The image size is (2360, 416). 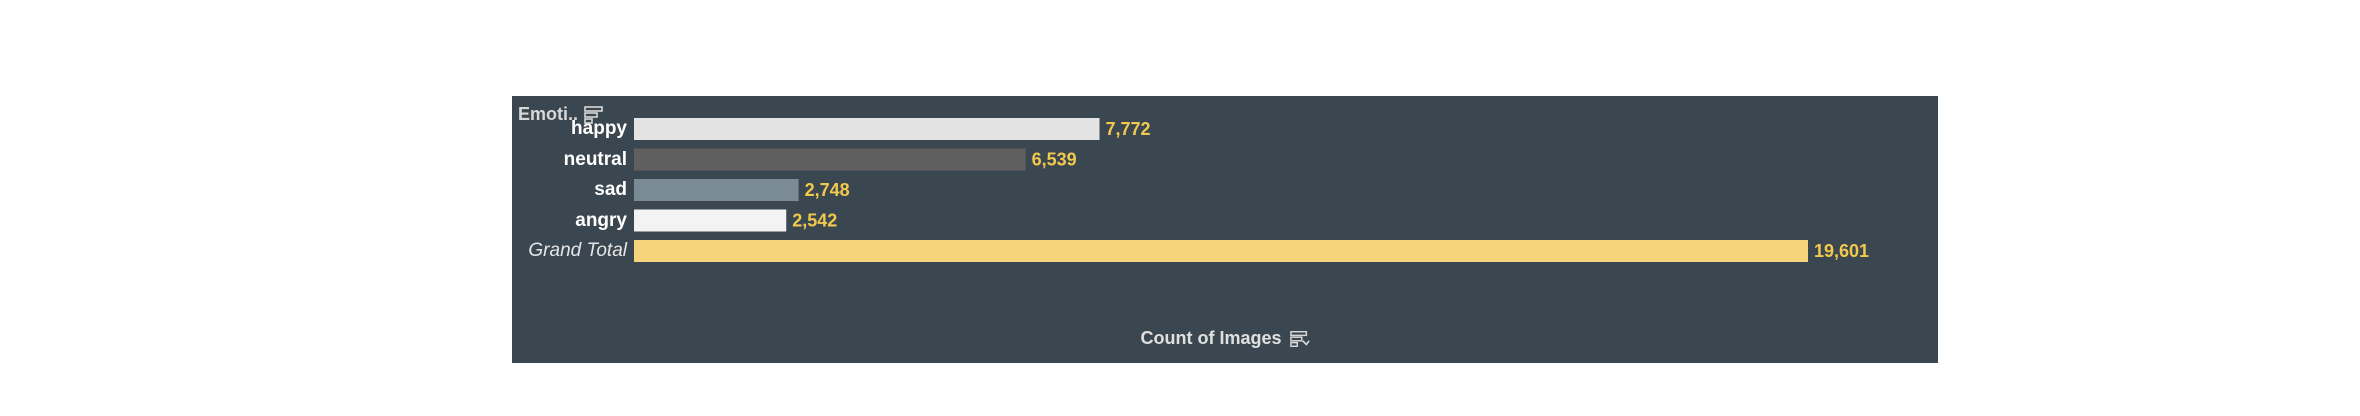 What do you see at coordinates (1211, 338) in the screenshot?
I see `x-axis-title: Count of Images` at bounding box center [1211, 338].